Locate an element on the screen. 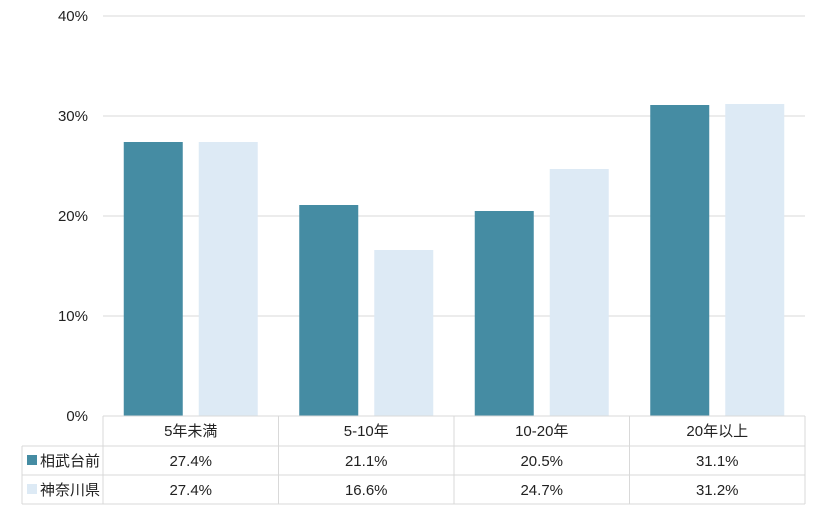  legend-label: 相武台前 is located at coordinates (70, 461).